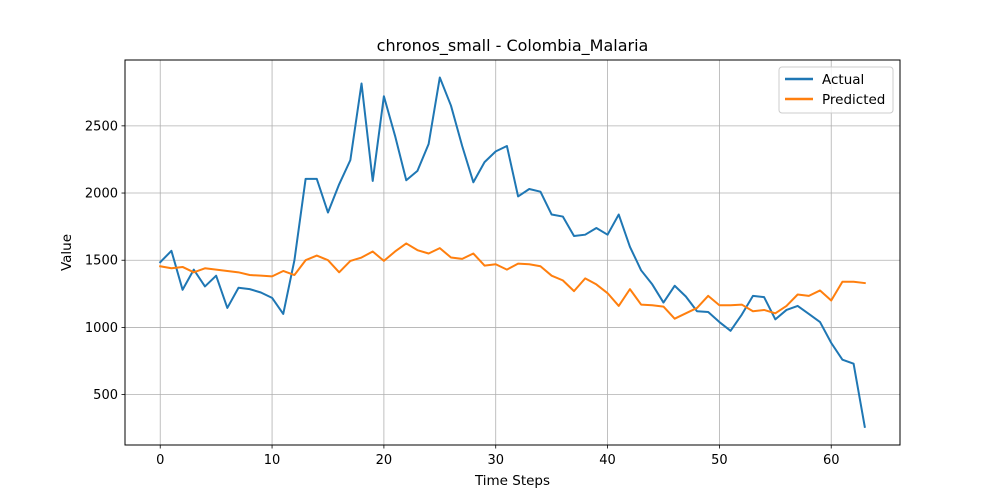 The image size is (1000, 500). I want to click on legend: Actual Predicted, so click(836, 90).